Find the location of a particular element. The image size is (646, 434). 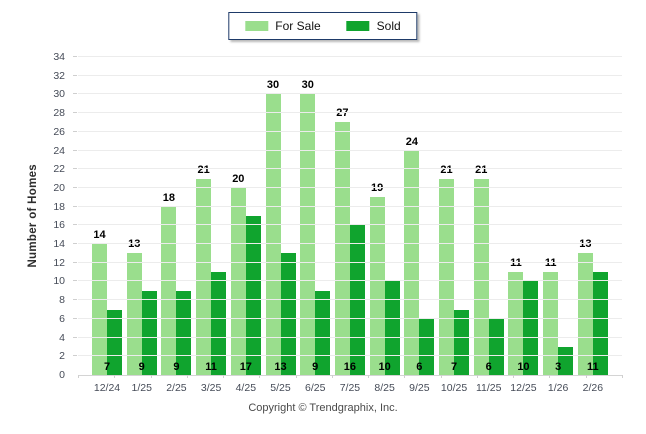

x-axis-category-label: 7/25 is located at coordinates (350, 388).